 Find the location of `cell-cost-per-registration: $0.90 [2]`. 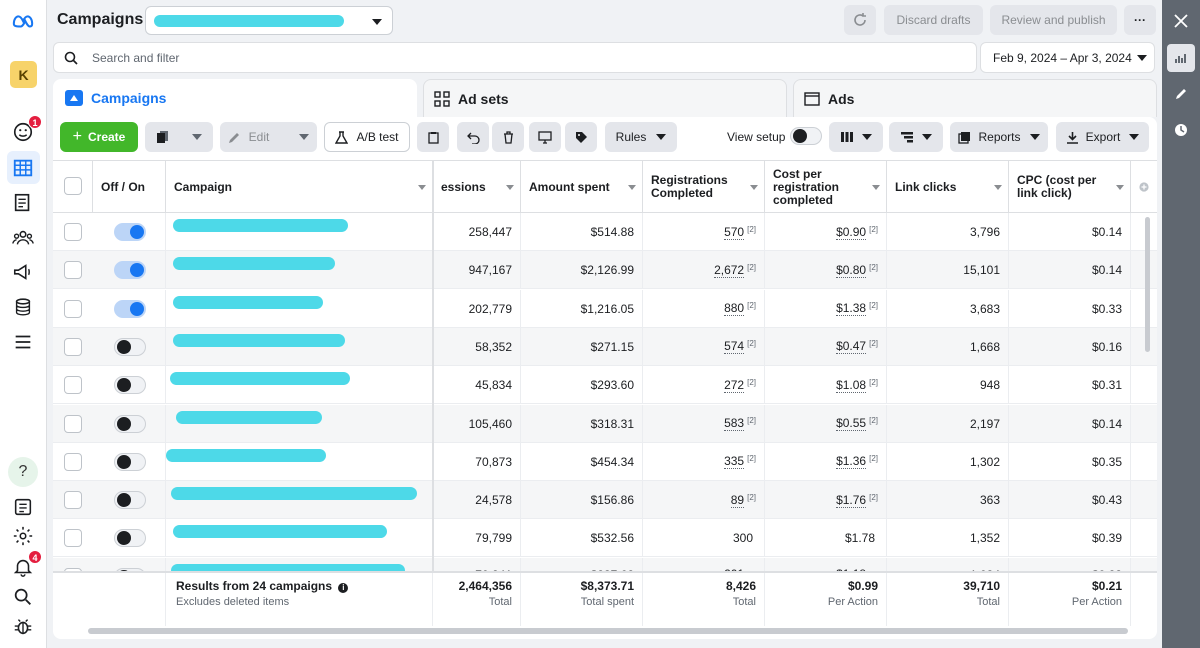

cell-cost-per-registration: $0.90 [2] is located at coordinates (826, 232).